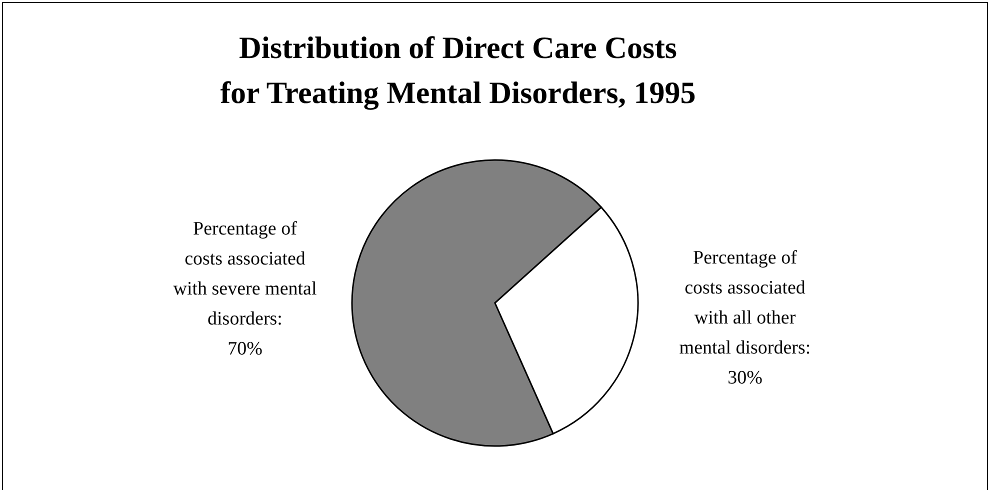 Image resolution: width=992 pixels, height=490 pixels. Describe the element at coordinates (745, 317) in the screenshot. I see `data-label: Percentage of costs associated with all other mental disorders: 30%` at that location.